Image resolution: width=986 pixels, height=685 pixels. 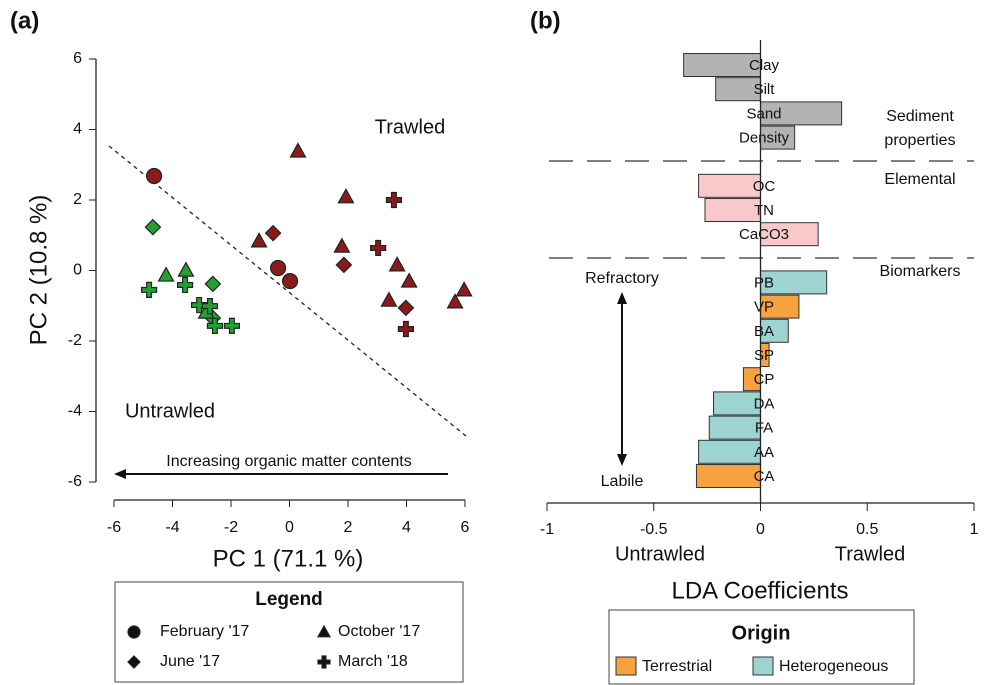 What do you see at coordinates (75, 481) in the screenshot?
I see `y-tick-label: -6` at bounding box center [75, 481].